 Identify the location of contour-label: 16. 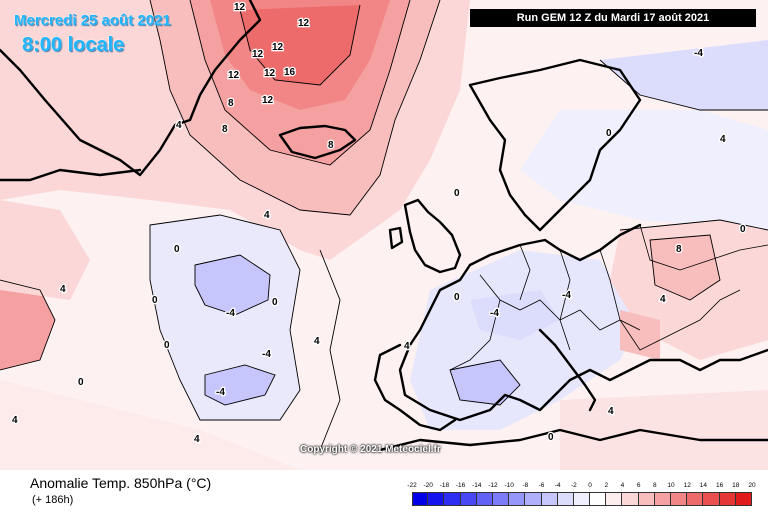
(290, 72).